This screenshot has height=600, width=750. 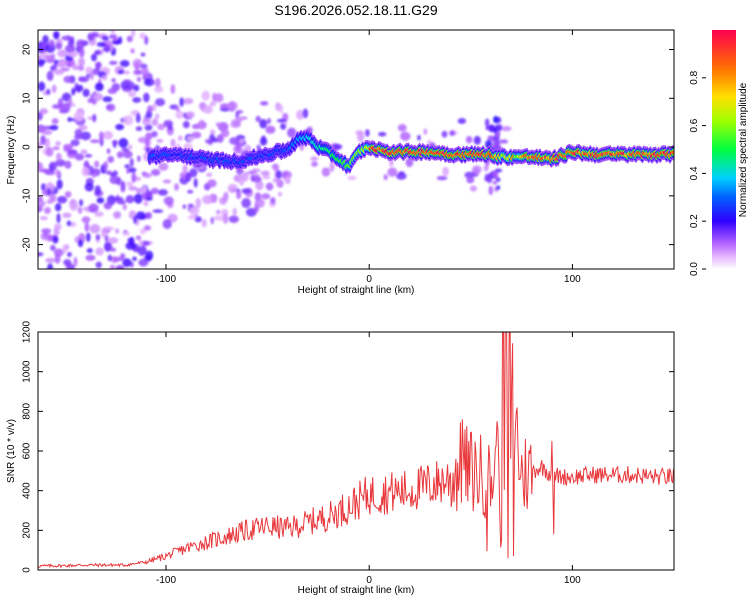 I want to click on colorbar-gradient, so click(x=724, y=149).